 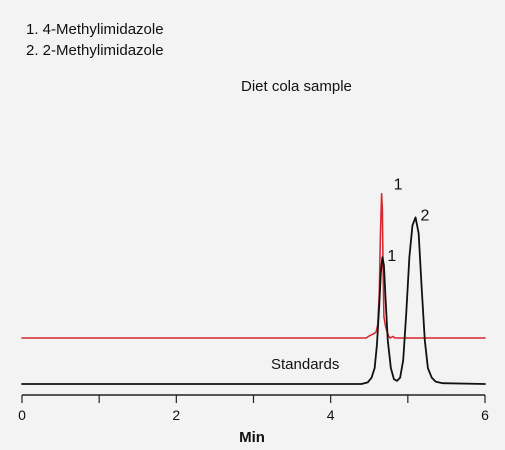 I want to click on legend-item-1: 1. 4-Methylimidazole, so click(x=95, y=29).